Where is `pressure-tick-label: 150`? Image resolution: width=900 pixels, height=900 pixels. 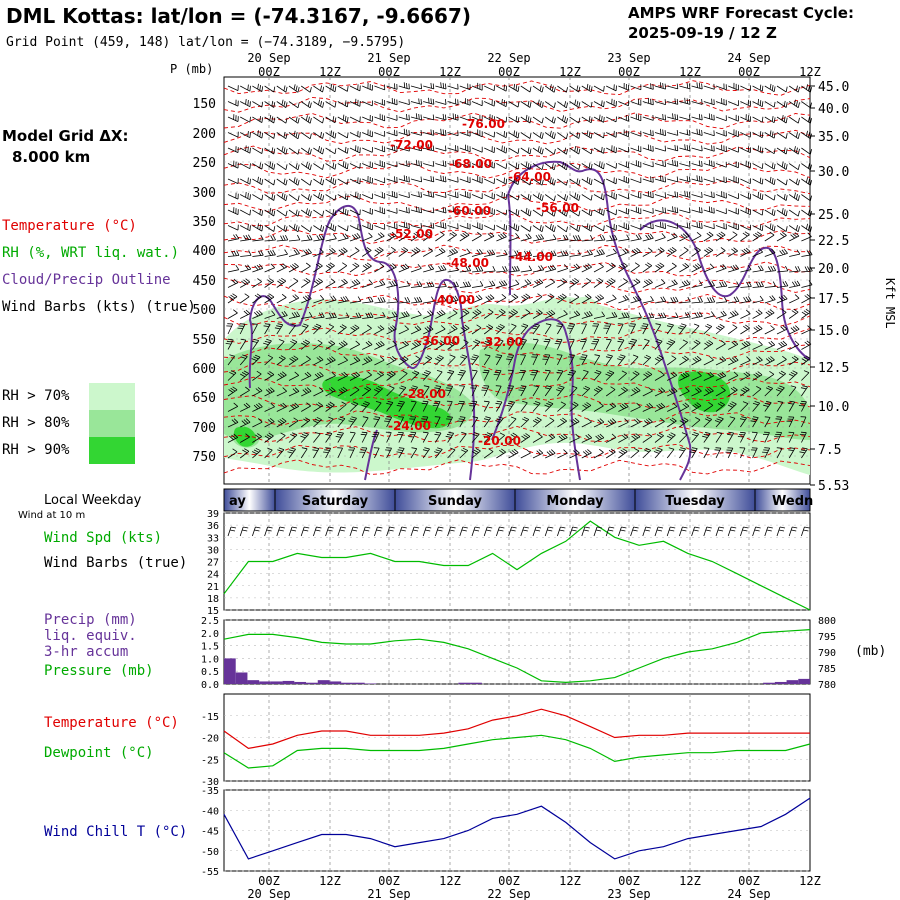
pressure-tick-label: 150 is located at coordinates (204, 104).